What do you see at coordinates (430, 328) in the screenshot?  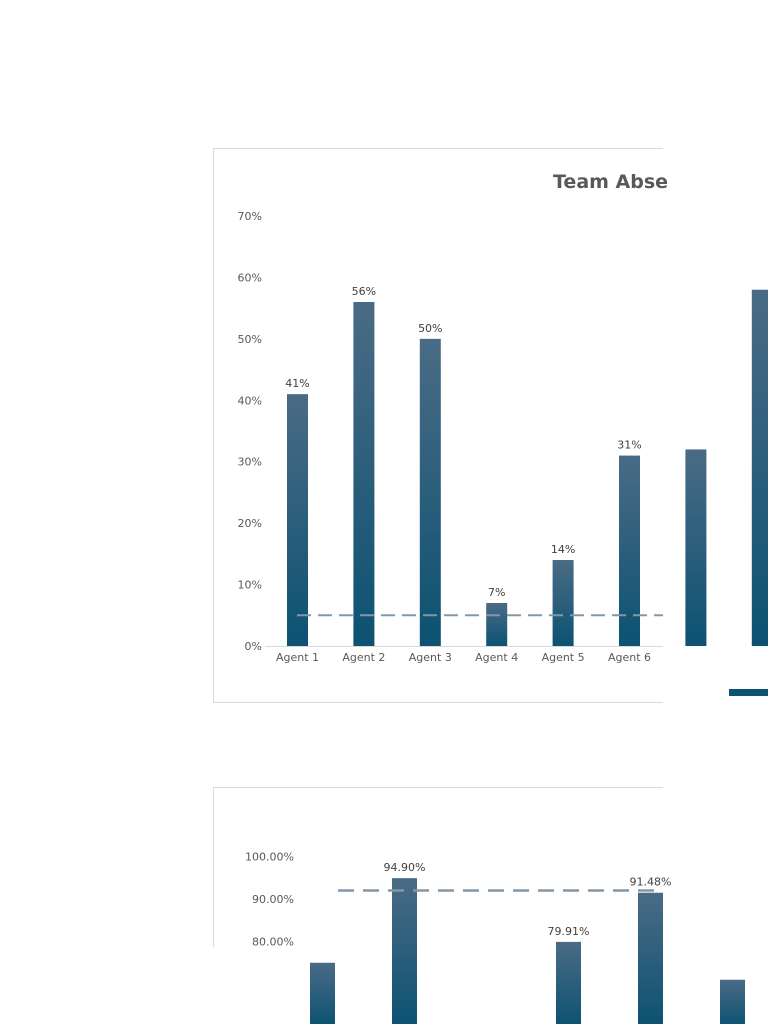 I see `data-label: 50%` at bounding box center [430, 328].